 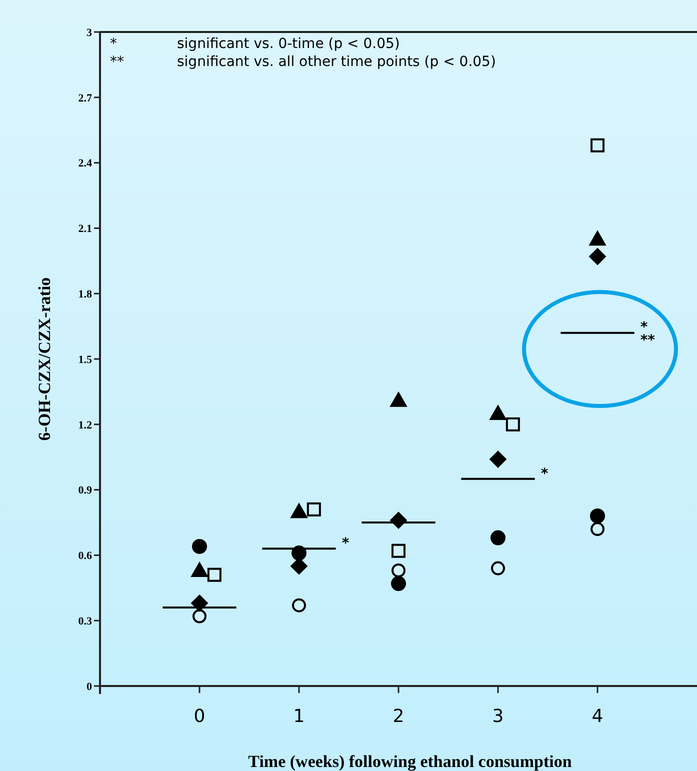 I want to click on y-tick-label: 0.9, so click(x=85, y=490).